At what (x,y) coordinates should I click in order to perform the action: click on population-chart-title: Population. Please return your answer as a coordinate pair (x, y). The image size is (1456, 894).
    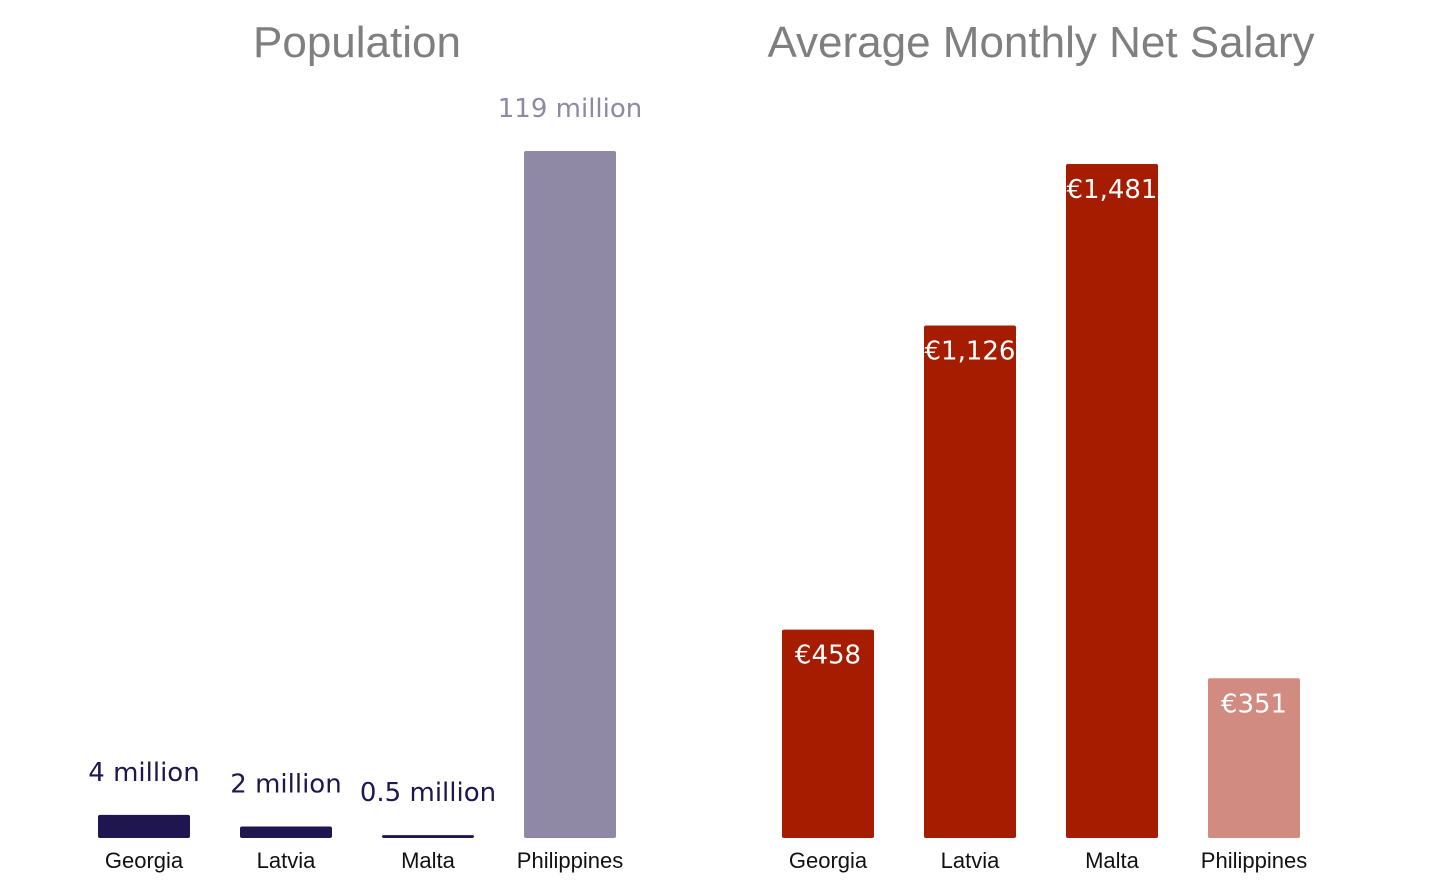
    Looking at the image, I should click on (357, 42).